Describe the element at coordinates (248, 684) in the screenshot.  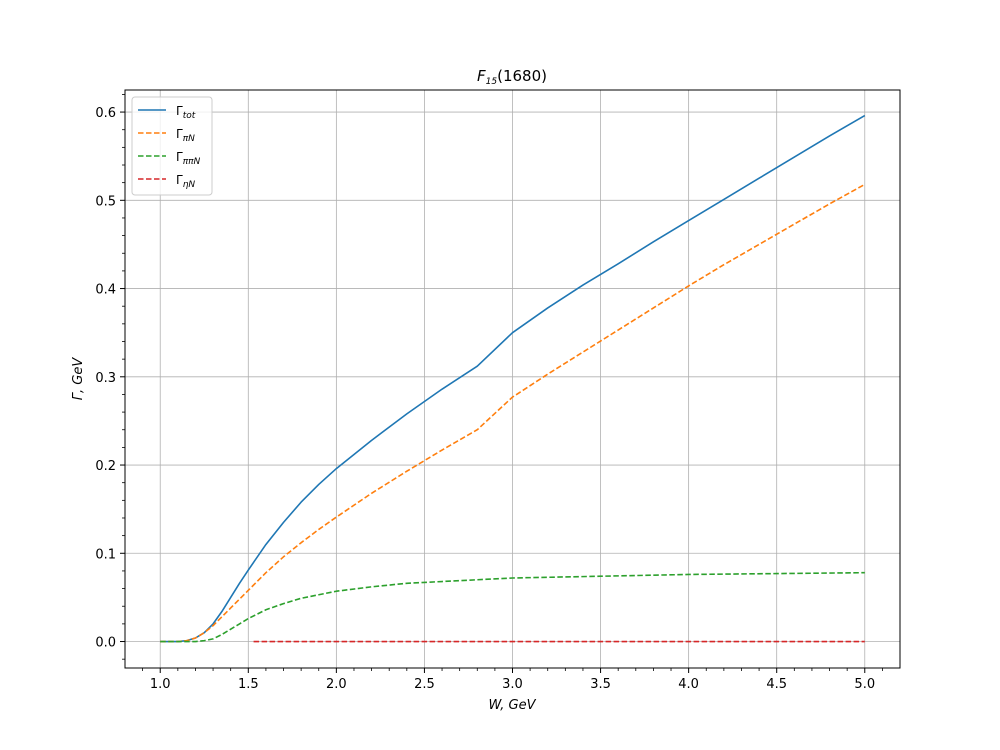
I see `x-tick-label: 1.5` at that location.